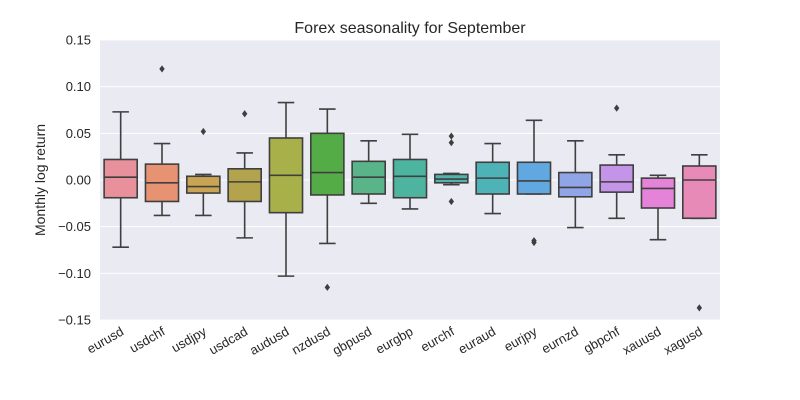 Image resolution: width=800 pixels, height=400 pixels. I want to click on box-eurnzd, so click(575, 184).